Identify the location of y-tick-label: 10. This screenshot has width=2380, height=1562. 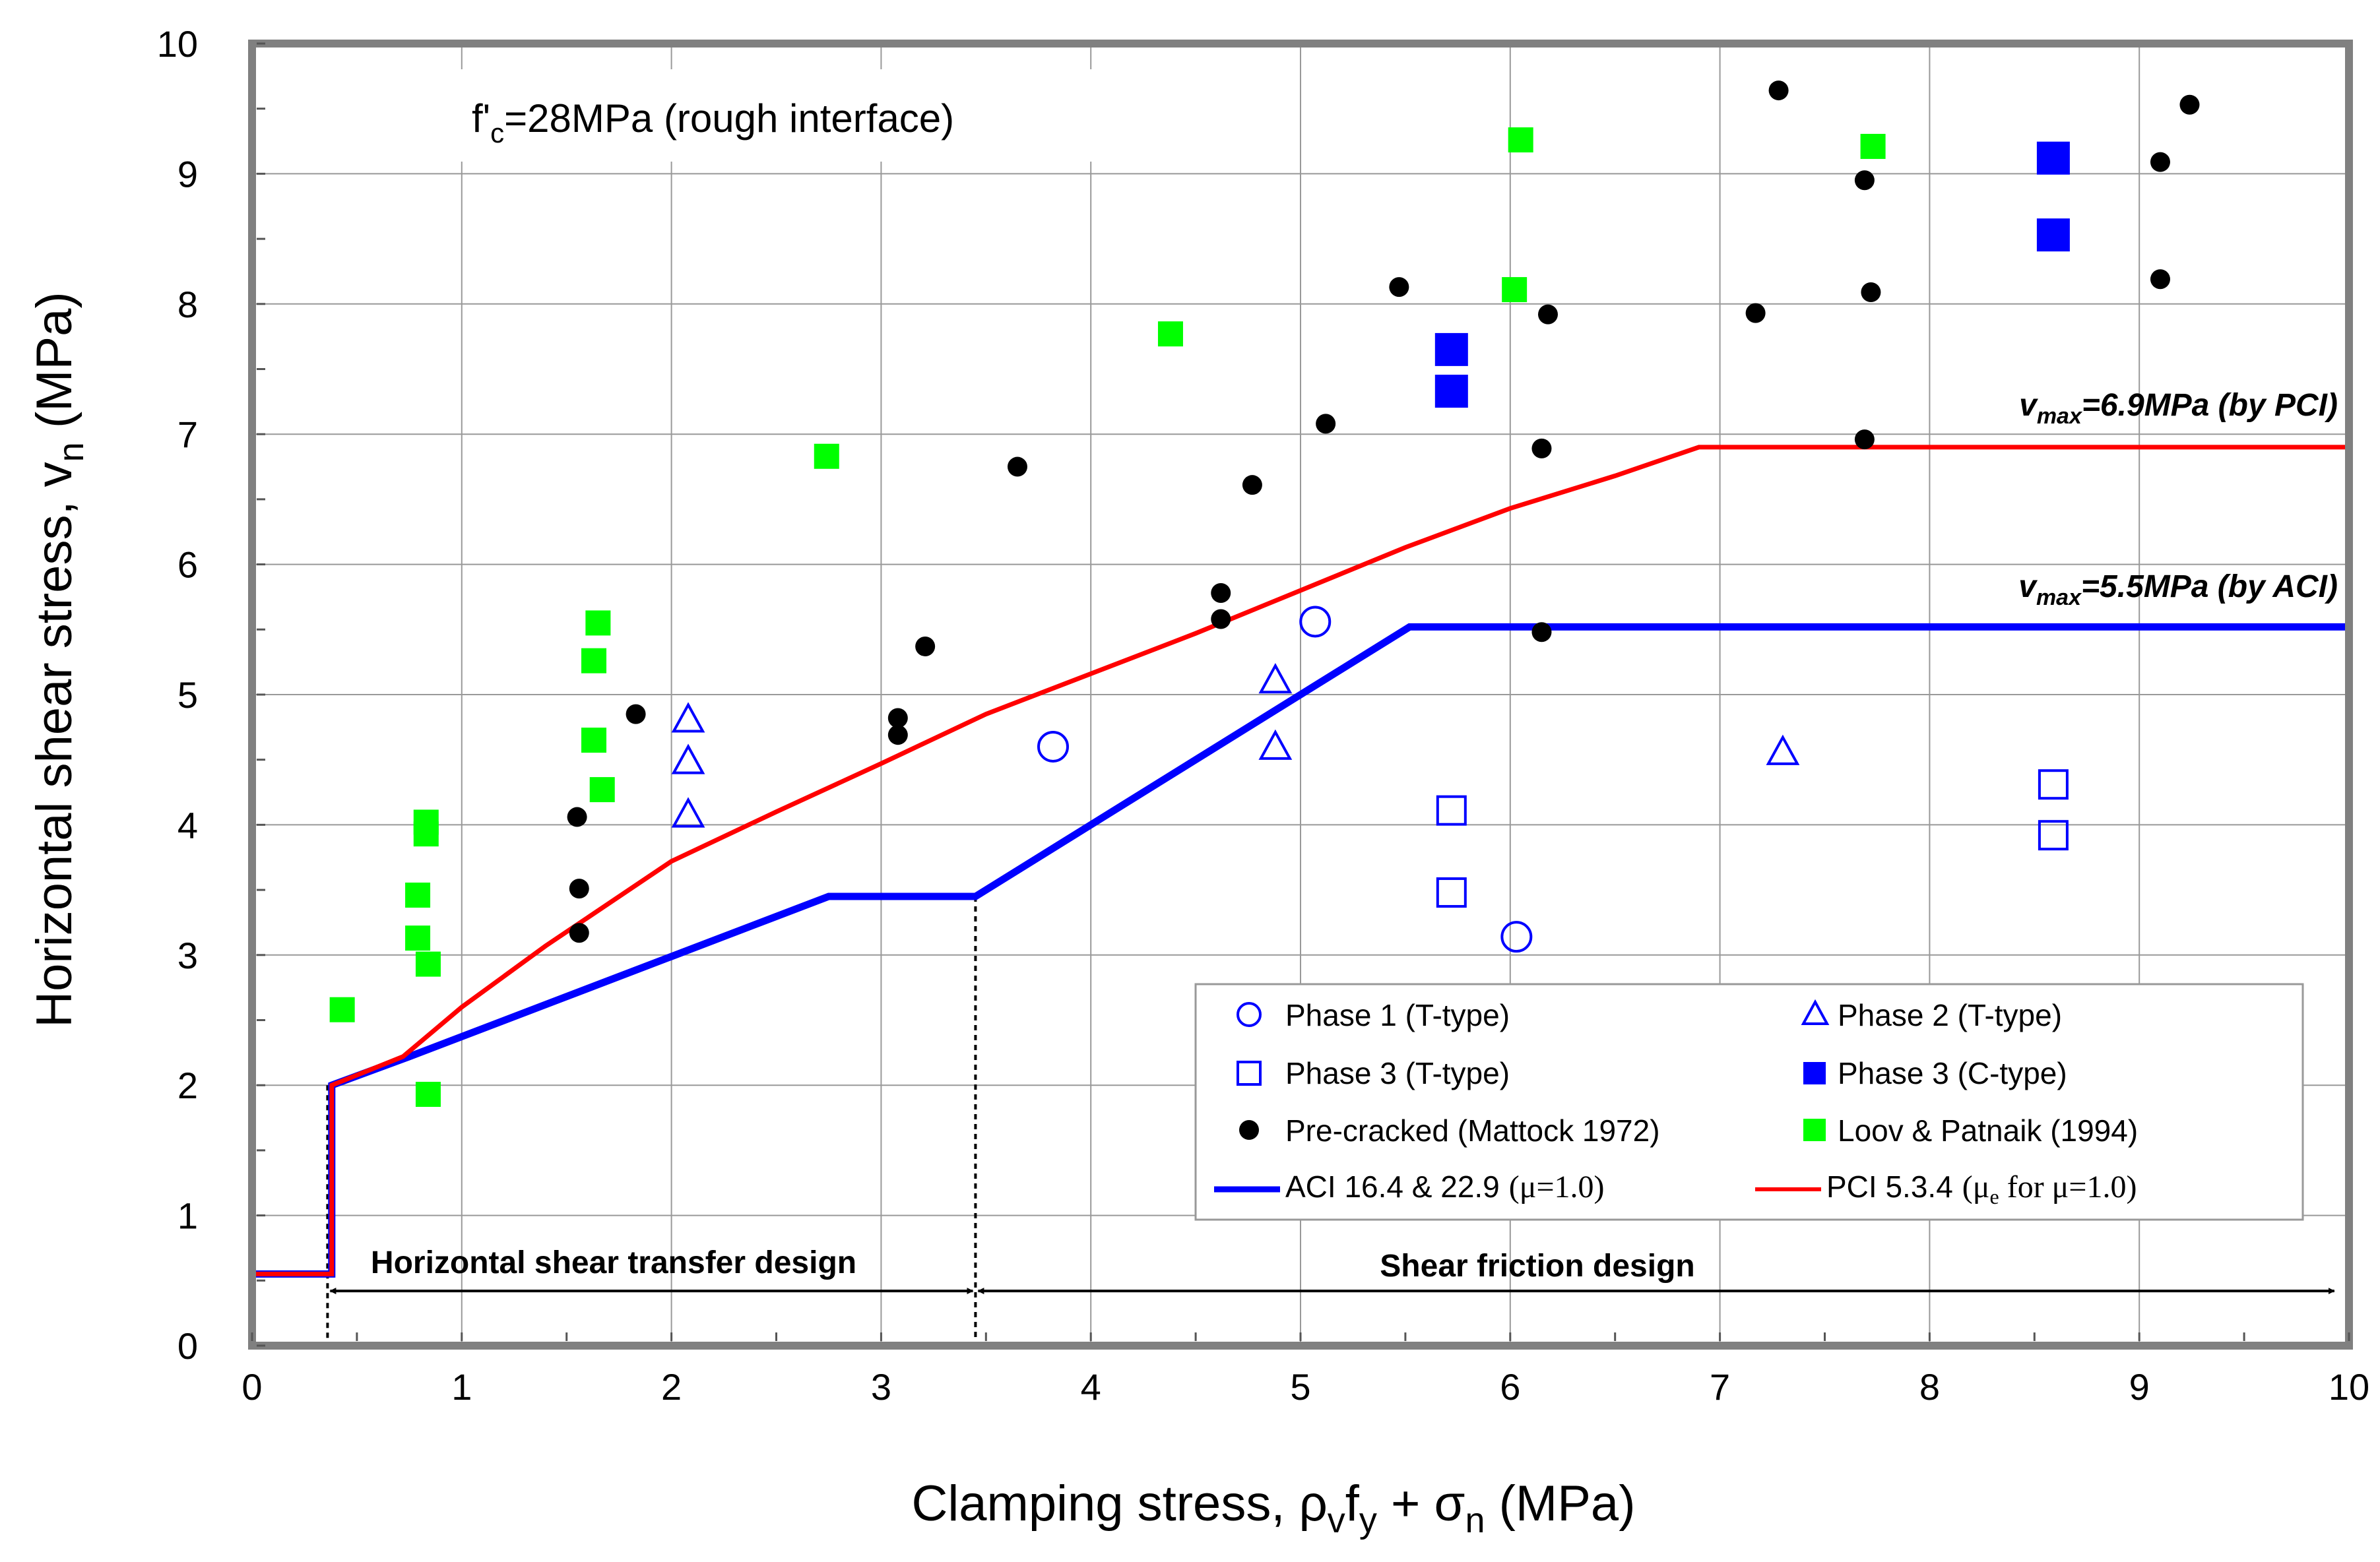
(177, 44).